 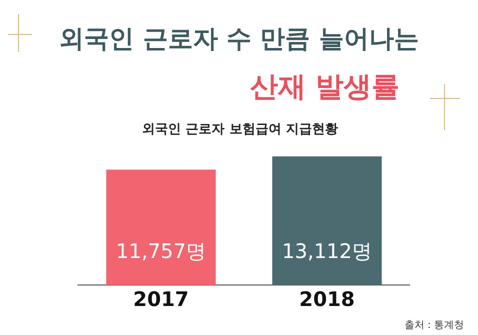 What do you see at coordinates (161, 299) in the screenshot?
I see `x-tick-label: 2017` at bounding box center [161, 299].